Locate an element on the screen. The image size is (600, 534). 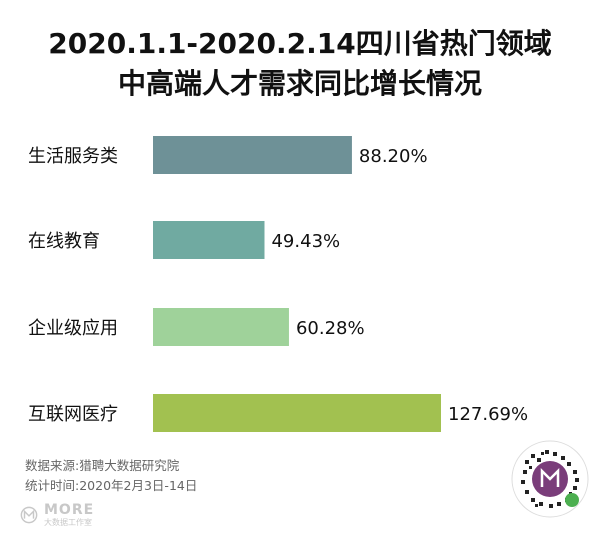
source-line: 数据来源:猎聘大数据研究院 is located at coordinates (102, 465).